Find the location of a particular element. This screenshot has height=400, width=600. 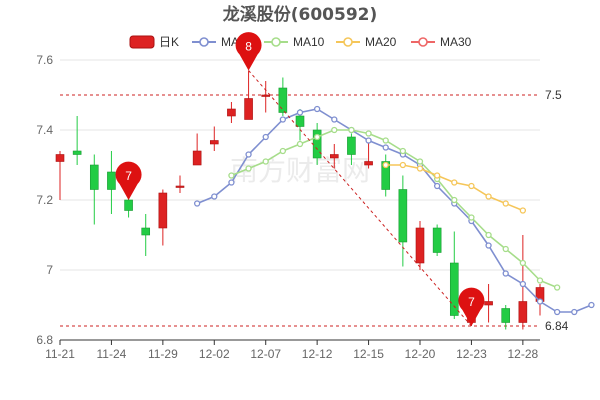

legend: 日K MA5 MA10 MA20 MA30 is located at coordinates (300, 42).